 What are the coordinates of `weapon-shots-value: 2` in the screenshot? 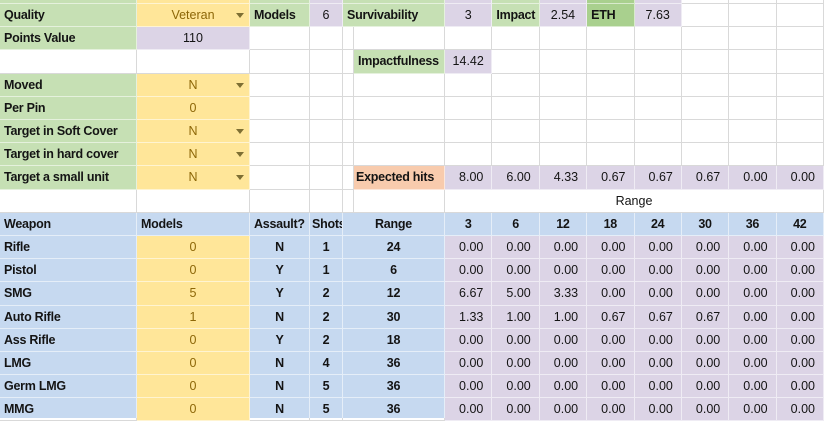 It's located at (326, 294).